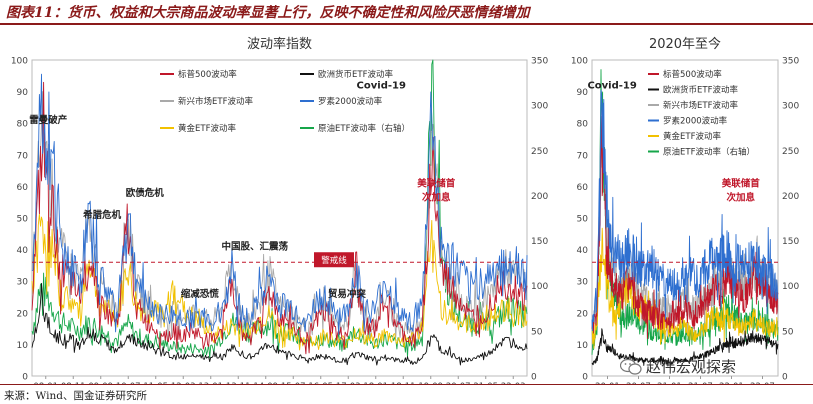 The image size is (813, 404). Describe the element at coordinates (128, 383) in the screenshot. I see `x-tick-label: 10-07` at that location.